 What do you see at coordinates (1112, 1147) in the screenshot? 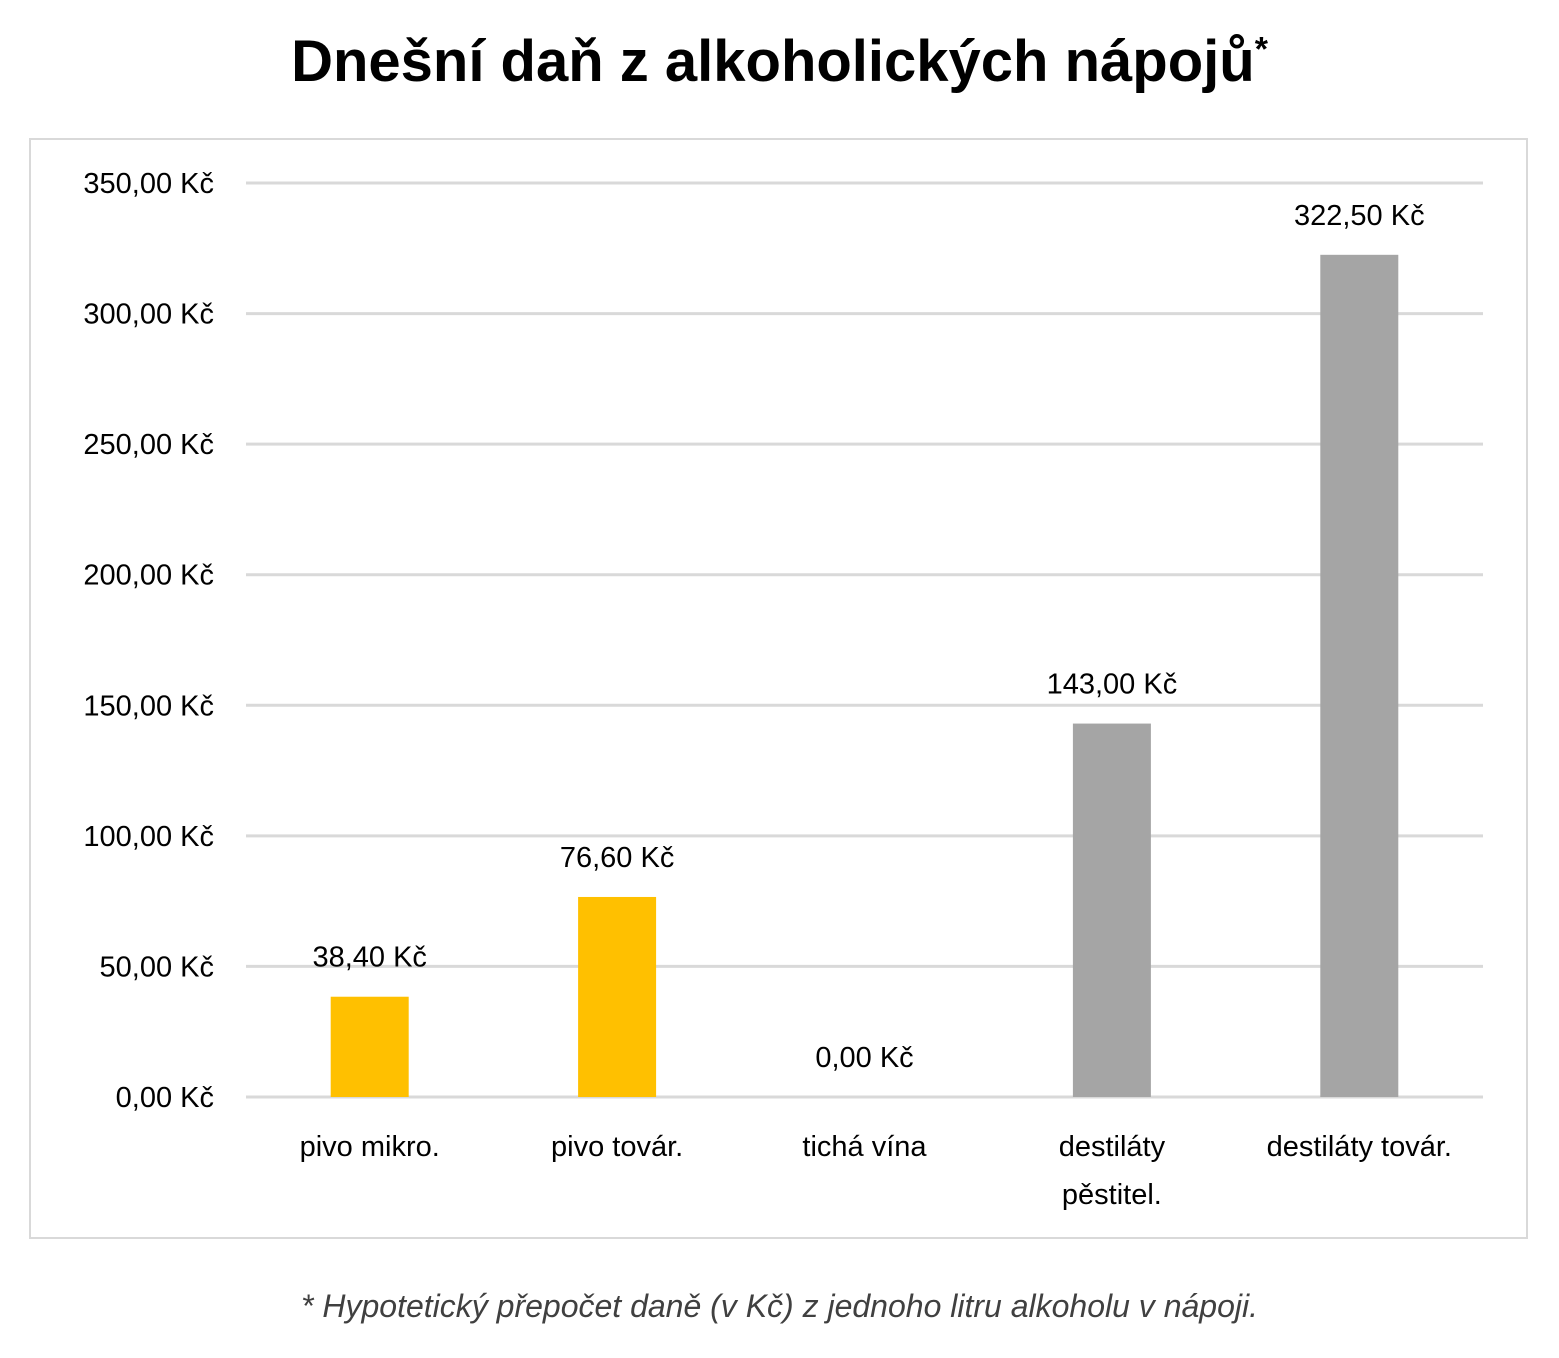
I see `category-label-3-line-0: destiláty` at bounding box center [1112, 1147].